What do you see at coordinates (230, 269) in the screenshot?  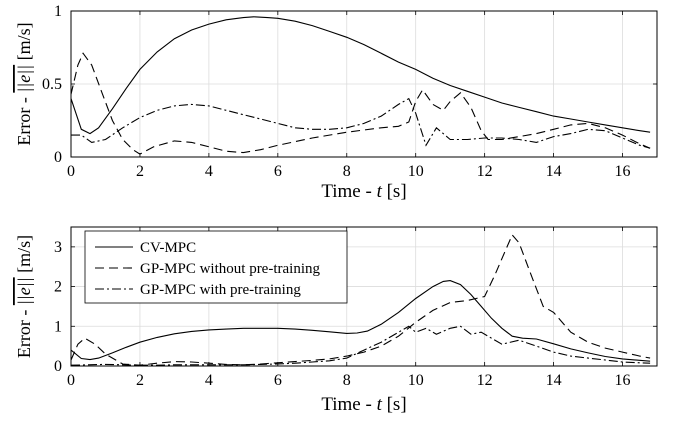 I see `legend-label: GP-MPC without pre-training` at bounding box center [230, 269].